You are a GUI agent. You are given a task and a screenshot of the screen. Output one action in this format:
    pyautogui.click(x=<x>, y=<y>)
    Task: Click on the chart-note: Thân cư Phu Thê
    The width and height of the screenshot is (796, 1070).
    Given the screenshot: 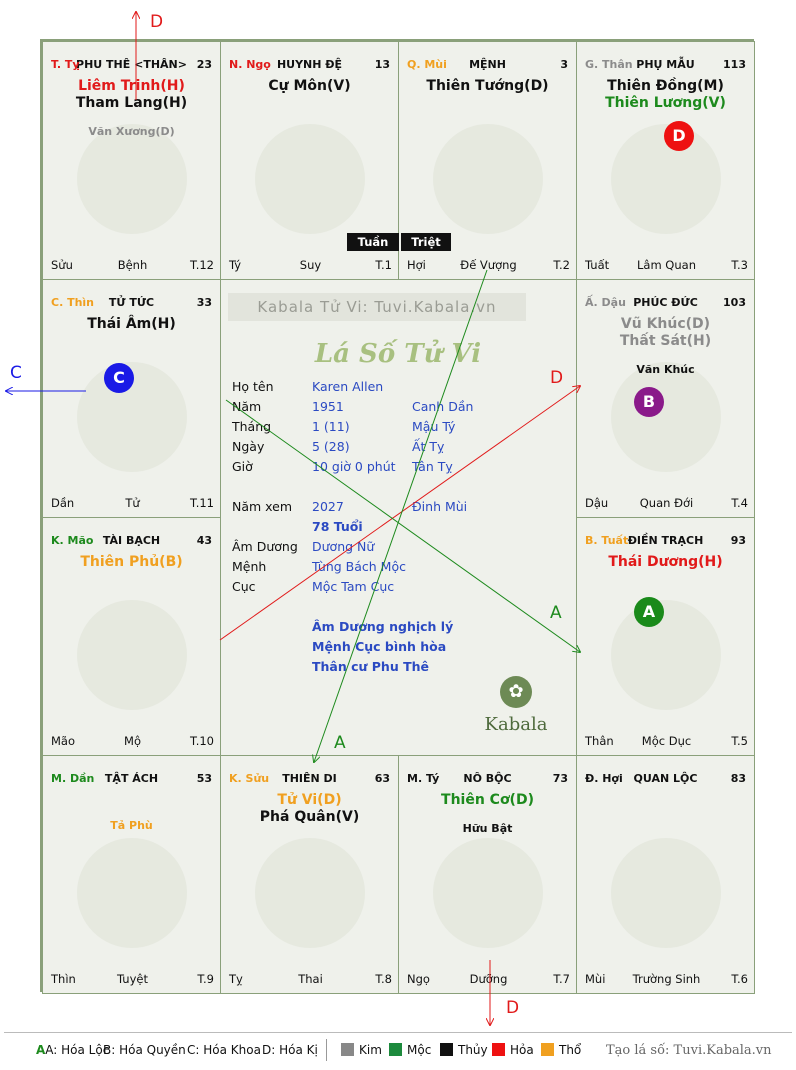 What is the action you would take?
    pyautogui.click(x=370, y=666)
    